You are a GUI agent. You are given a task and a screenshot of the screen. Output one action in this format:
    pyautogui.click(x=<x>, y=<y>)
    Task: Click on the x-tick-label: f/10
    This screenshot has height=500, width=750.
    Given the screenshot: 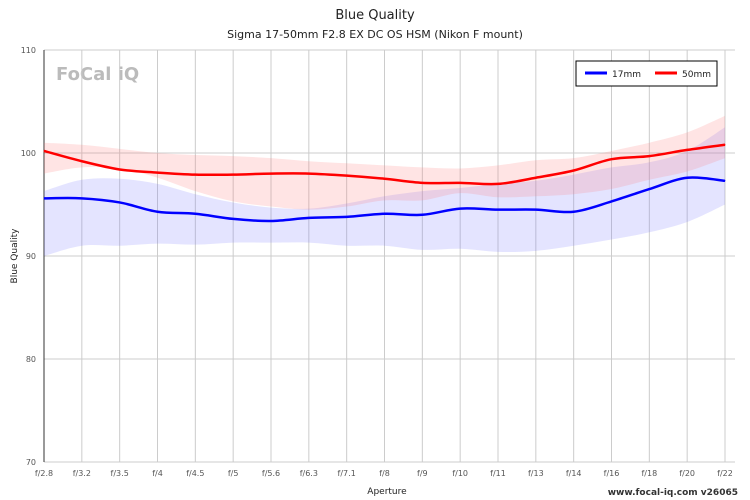 What is the action you would take?
    pyautogui.click(x=460, y=473)
    